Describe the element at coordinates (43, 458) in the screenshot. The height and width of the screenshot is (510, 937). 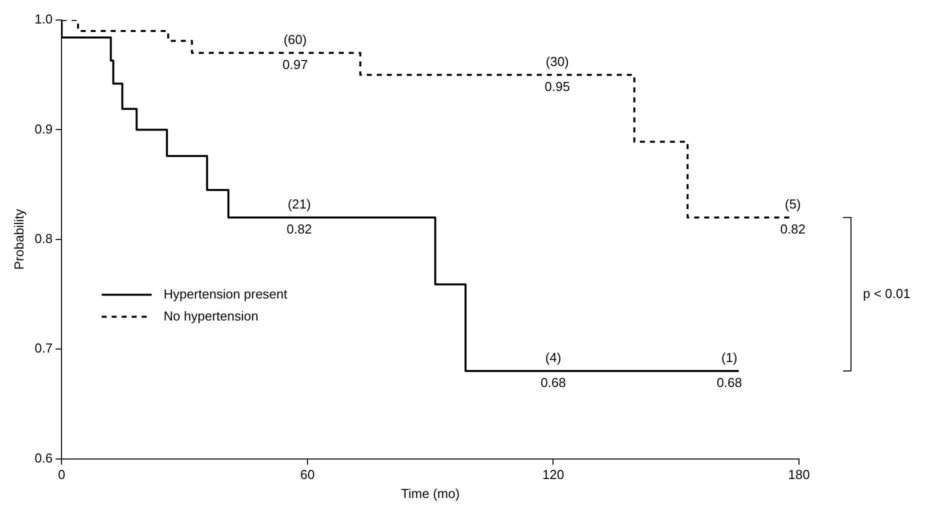
I see `y-tick-label: 0.6` at that location.